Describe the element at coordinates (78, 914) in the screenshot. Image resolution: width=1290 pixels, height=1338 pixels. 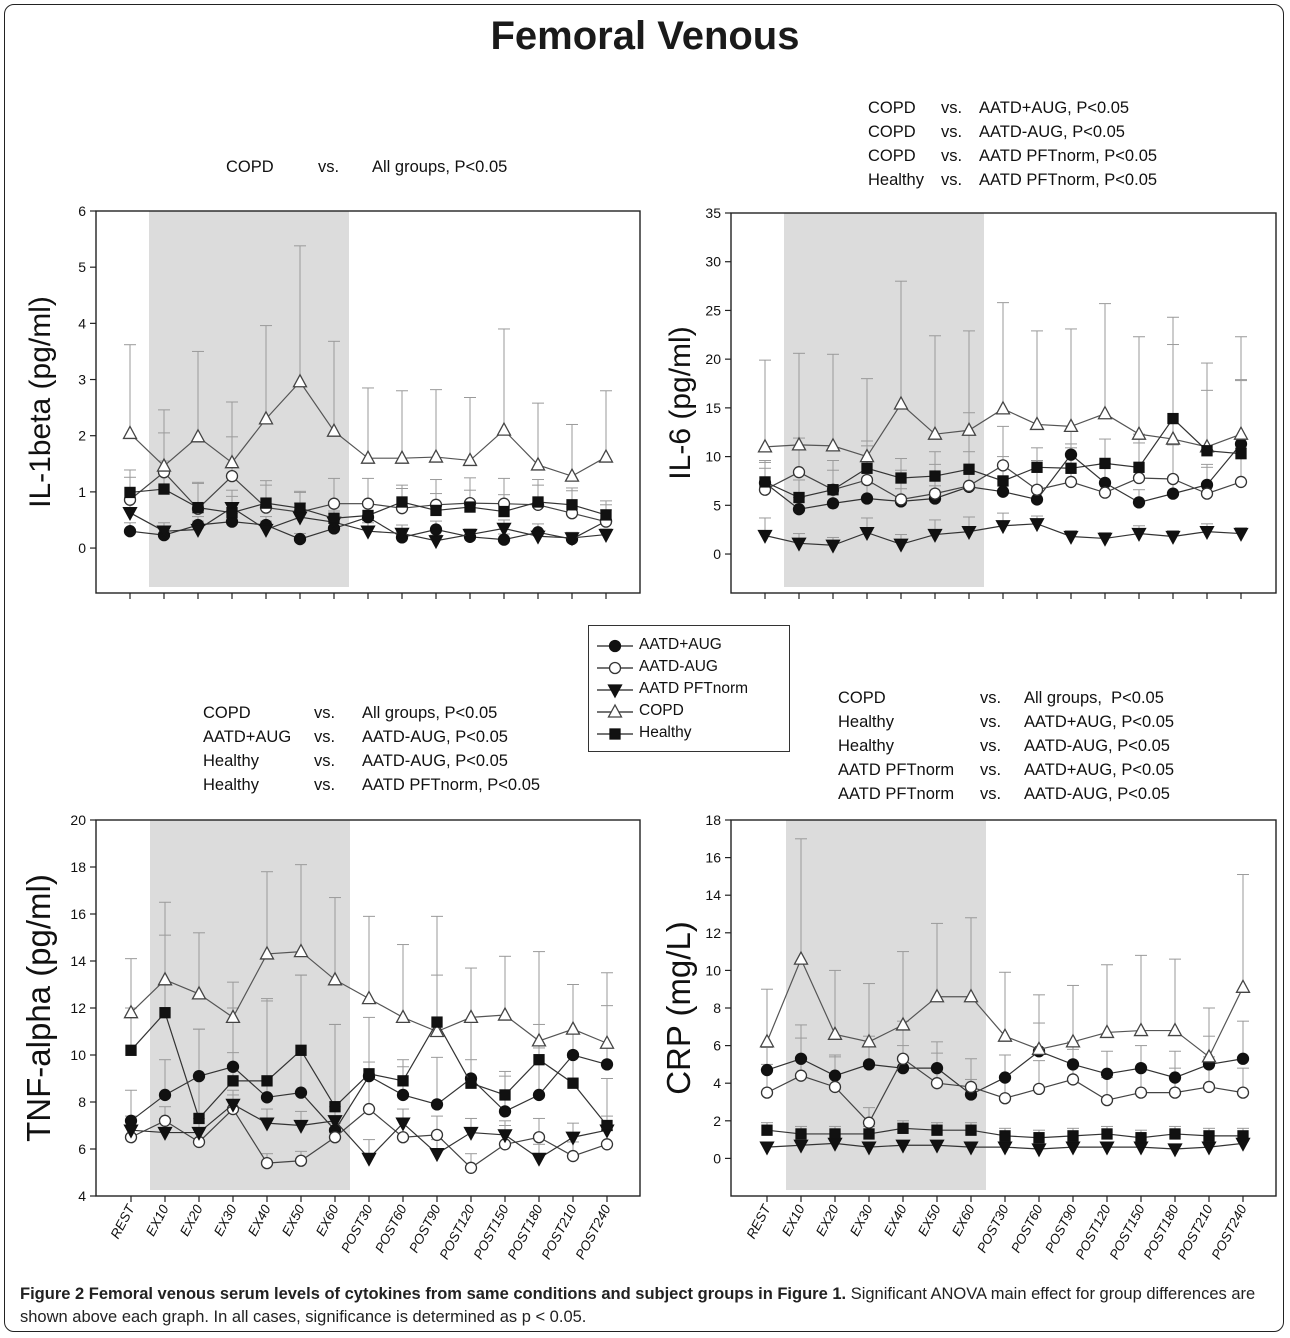
I see `y-tick-label: 16` at that location.